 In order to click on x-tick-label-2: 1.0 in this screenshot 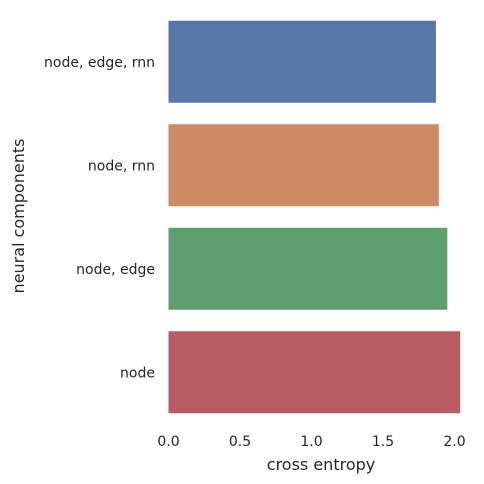, I will do `click(311, 442)`.